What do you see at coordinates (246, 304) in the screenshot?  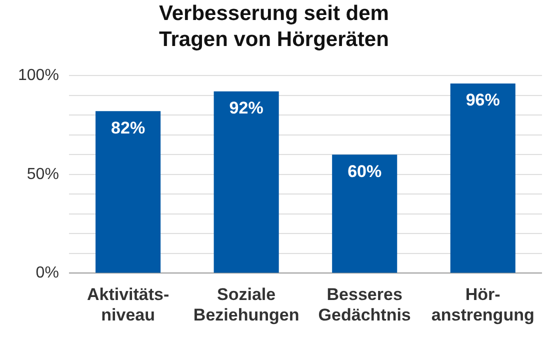 I see `x-tick-label: Soziale Beziehungen` at bounding box center [246, 304].